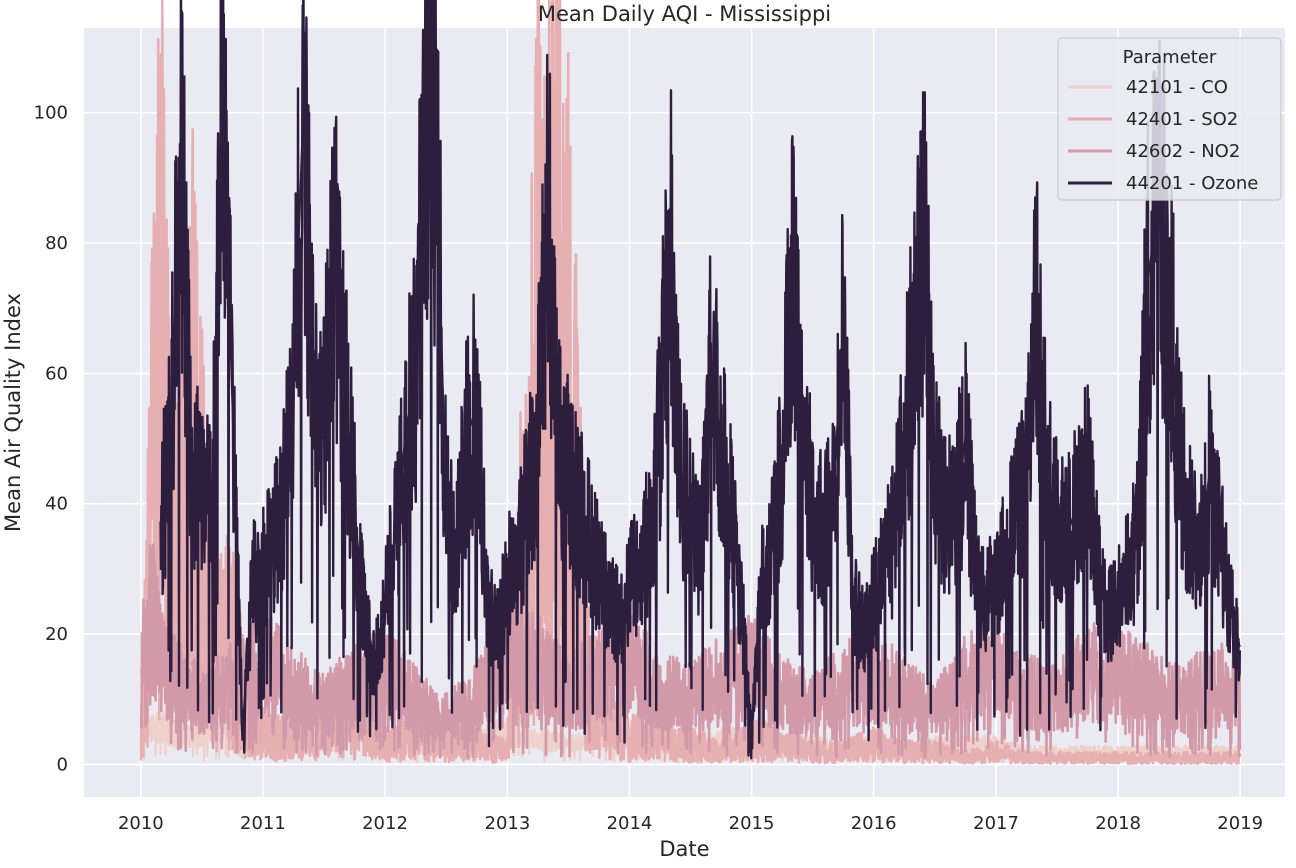 This screenshot has height=868, width=1296. Describe the element at coordinates (996, 823) in the screenshot. I see `x-tick-label: 2017` at that location.